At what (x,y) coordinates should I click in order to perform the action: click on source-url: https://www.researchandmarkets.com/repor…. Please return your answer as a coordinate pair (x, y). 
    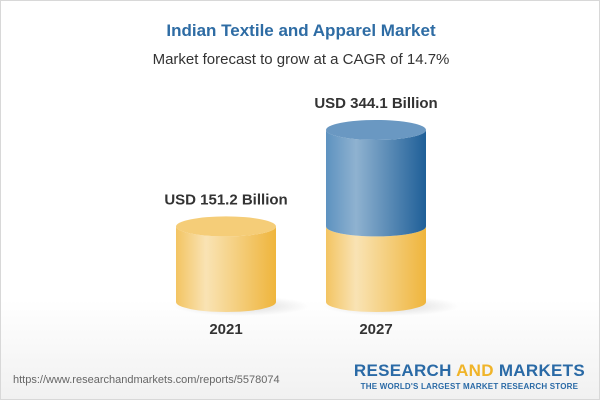
    Looking at the image, I should click on (146, 380).